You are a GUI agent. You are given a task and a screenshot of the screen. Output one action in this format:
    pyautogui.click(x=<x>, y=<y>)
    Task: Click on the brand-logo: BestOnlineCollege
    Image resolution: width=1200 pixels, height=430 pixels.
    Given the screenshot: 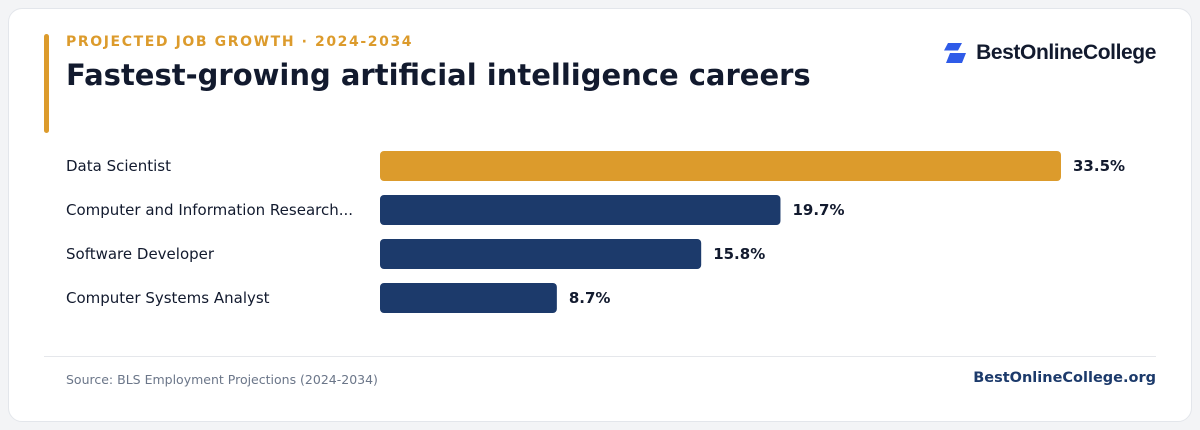 What is the action you would take?
    pyautogui.click(x=1049, y=53)
    